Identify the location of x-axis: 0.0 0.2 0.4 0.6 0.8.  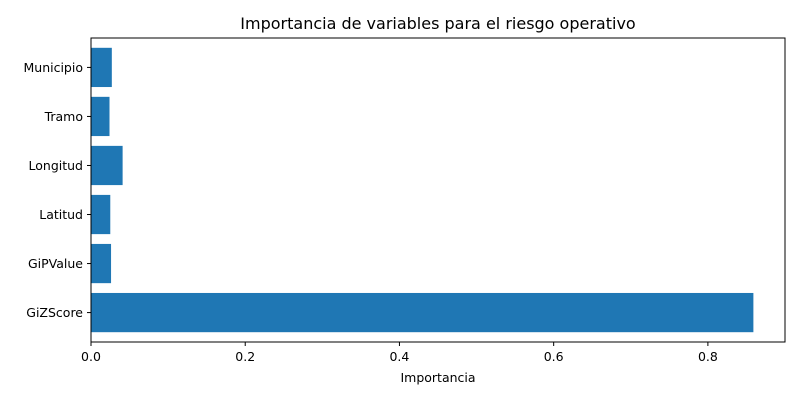
(399, 353).